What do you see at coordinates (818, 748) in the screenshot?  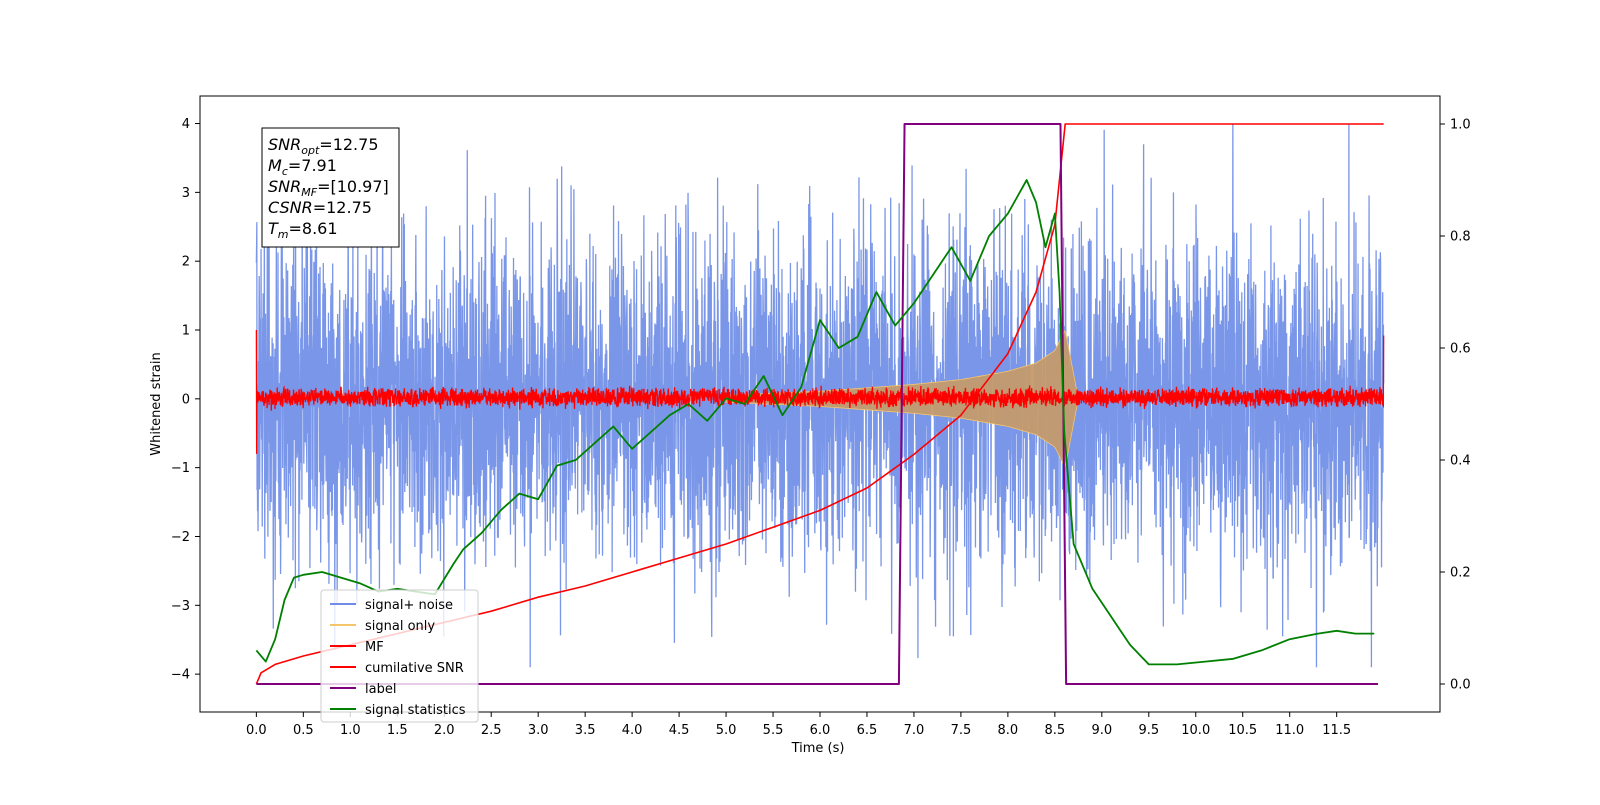 I see `x-axis-label: Time (s)` at bounding box center [818, 748].